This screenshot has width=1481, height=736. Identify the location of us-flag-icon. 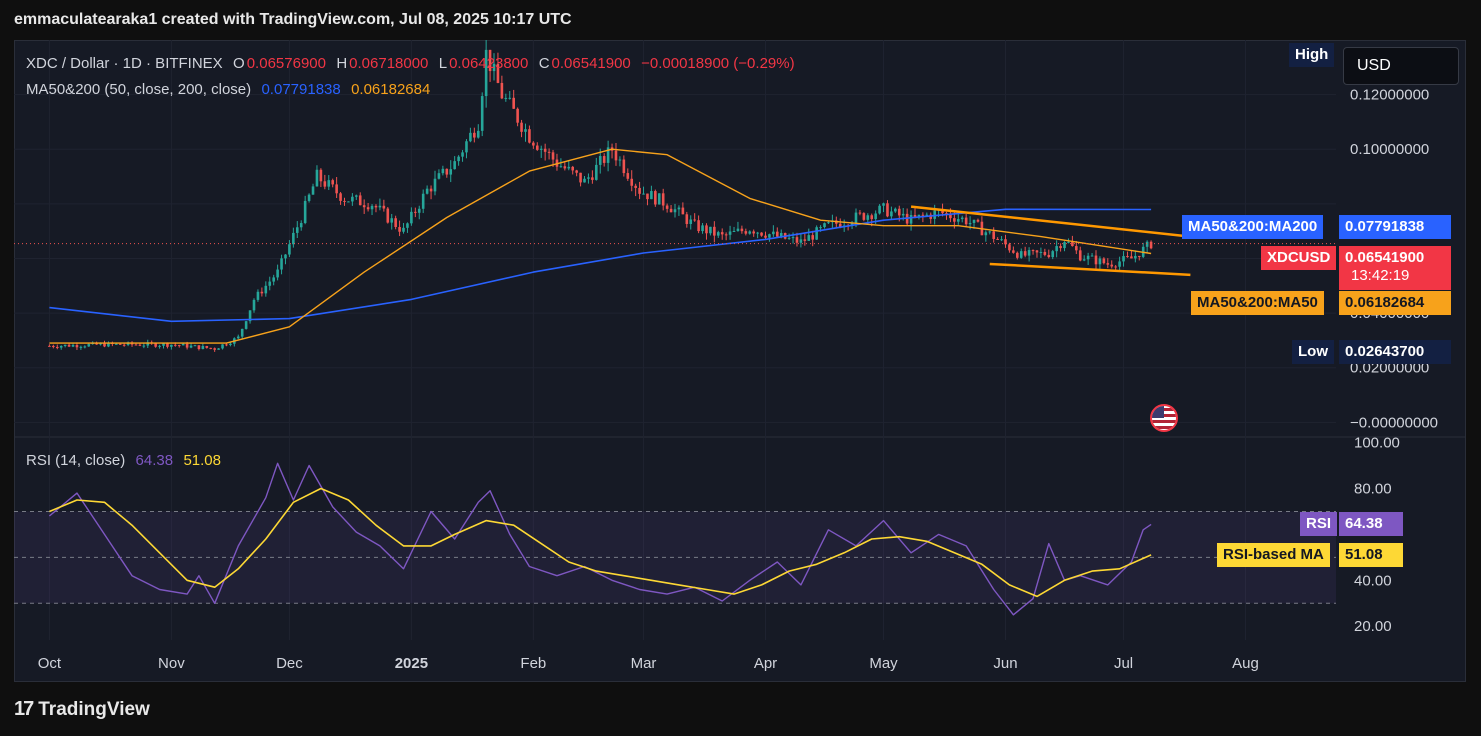
(1164, 418).